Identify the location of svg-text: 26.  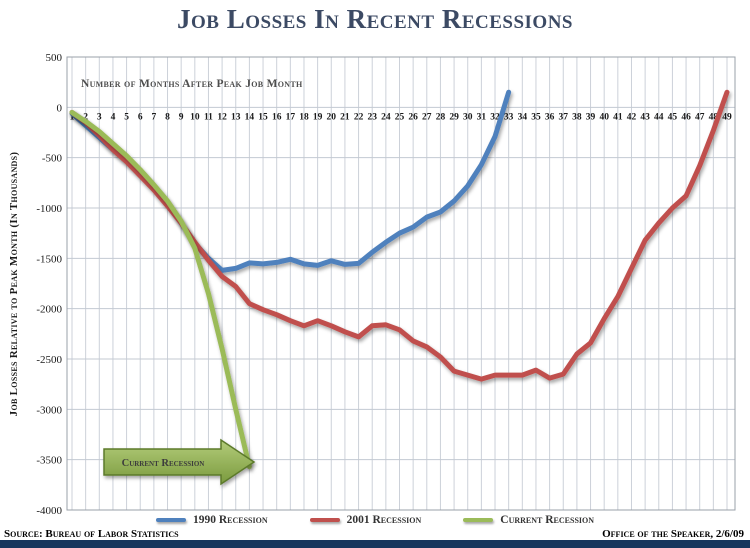
(413, 117).